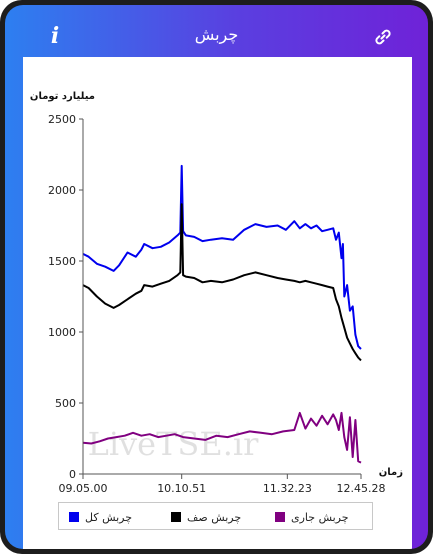 The height and width of the screenshot is (554, 433). I want to click on header-bar: i چربش, so click(216, 31).